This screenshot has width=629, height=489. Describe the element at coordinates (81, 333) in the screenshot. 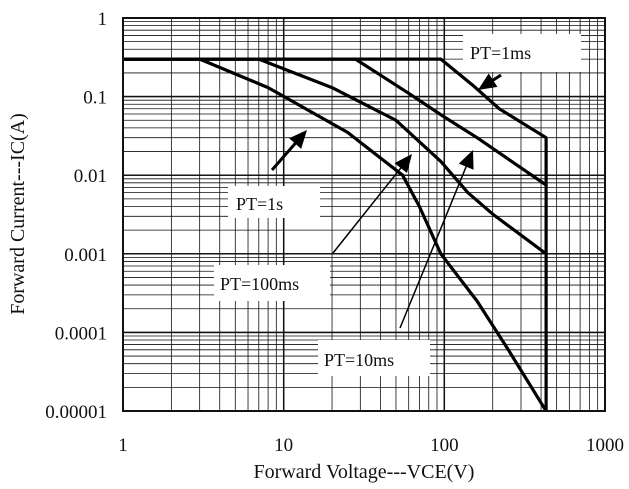

I see `y-tick-label: 0.0001` at that location.